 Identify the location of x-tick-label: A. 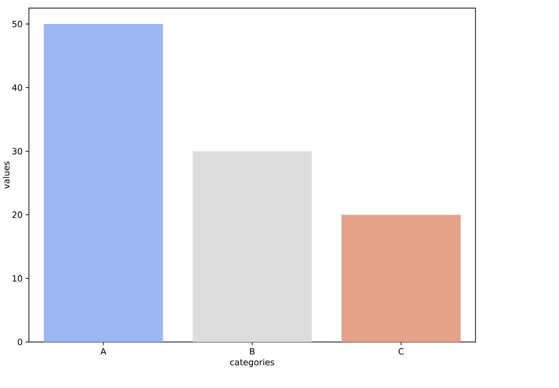
(103, 351).